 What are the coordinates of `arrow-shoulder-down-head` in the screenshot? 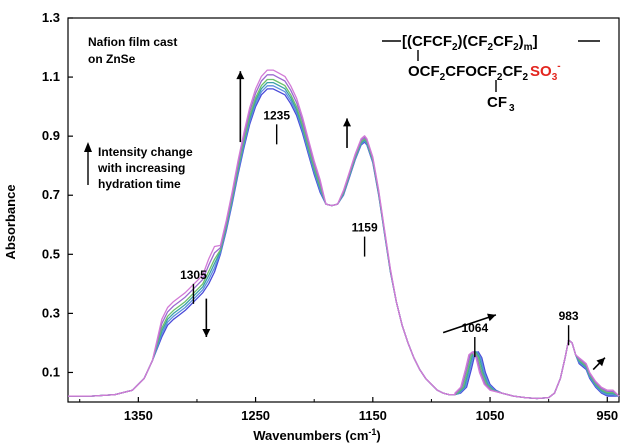 It's located at (206, 333).